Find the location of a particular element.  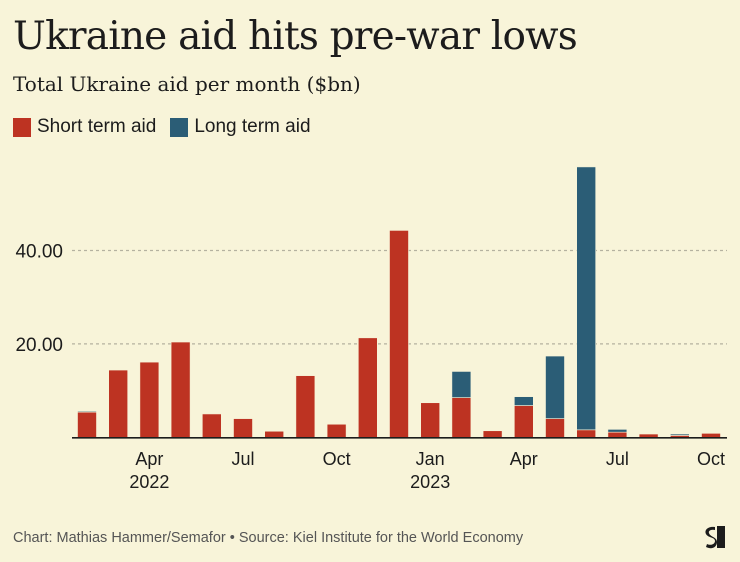

chart-subtitle: Total Ukraine aid per month ($bn) is located at coordinates (187, 84).